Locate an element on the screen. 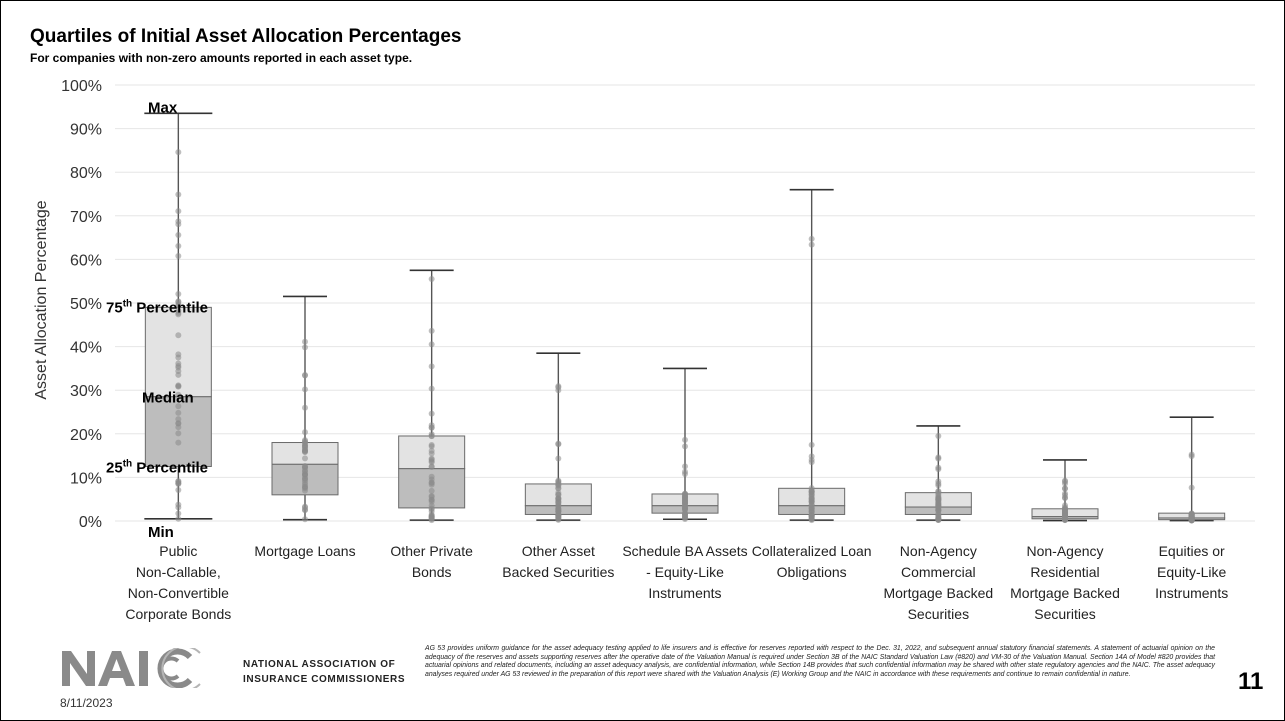 This screenshot has height=721, width=1285. x-category-label: Other Private is located at coordinates (431, 551).